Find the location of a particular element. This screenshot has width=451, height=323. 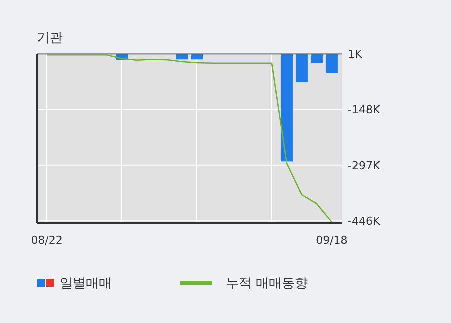

y-tick-label: -148K is located at coordinates (364, 110).